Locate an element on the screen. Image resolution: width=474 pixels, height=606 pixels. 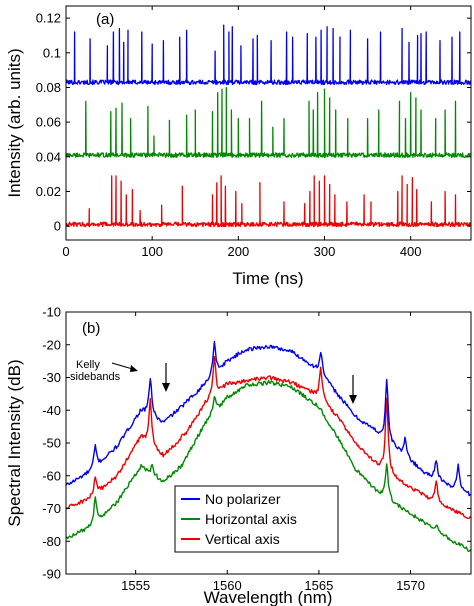
legend-box is located at coordinates (256, 519).